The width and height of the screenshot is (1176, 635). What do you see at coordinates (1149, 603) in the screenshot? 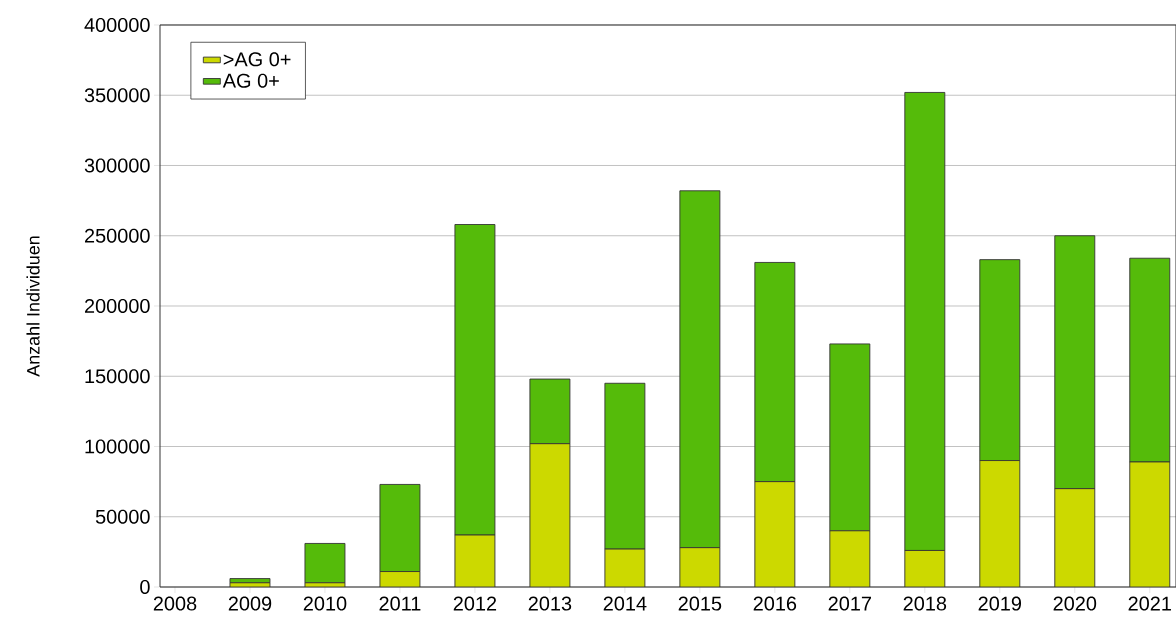
I see `x-tick-label: 2021` at bounding box center [1149, 603].